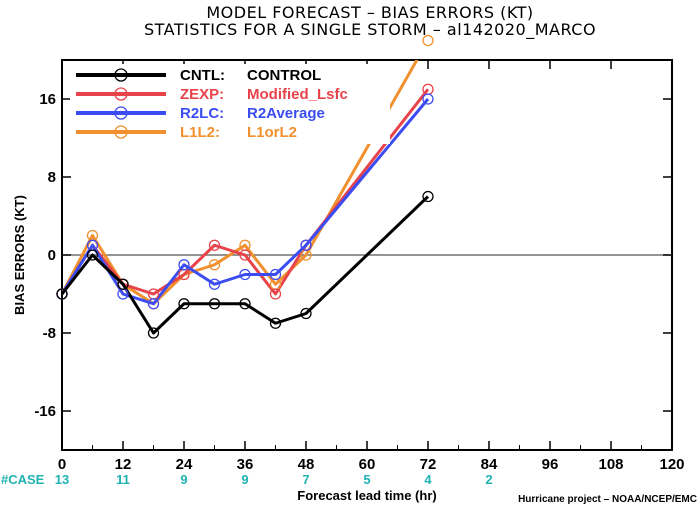 Image resolution: width=700 pixels, height=506 pixels. What do you see at coordinates (52, 177) in the screenshot?
I see `y-tick-label: 8` at bounding box center [52, 177].